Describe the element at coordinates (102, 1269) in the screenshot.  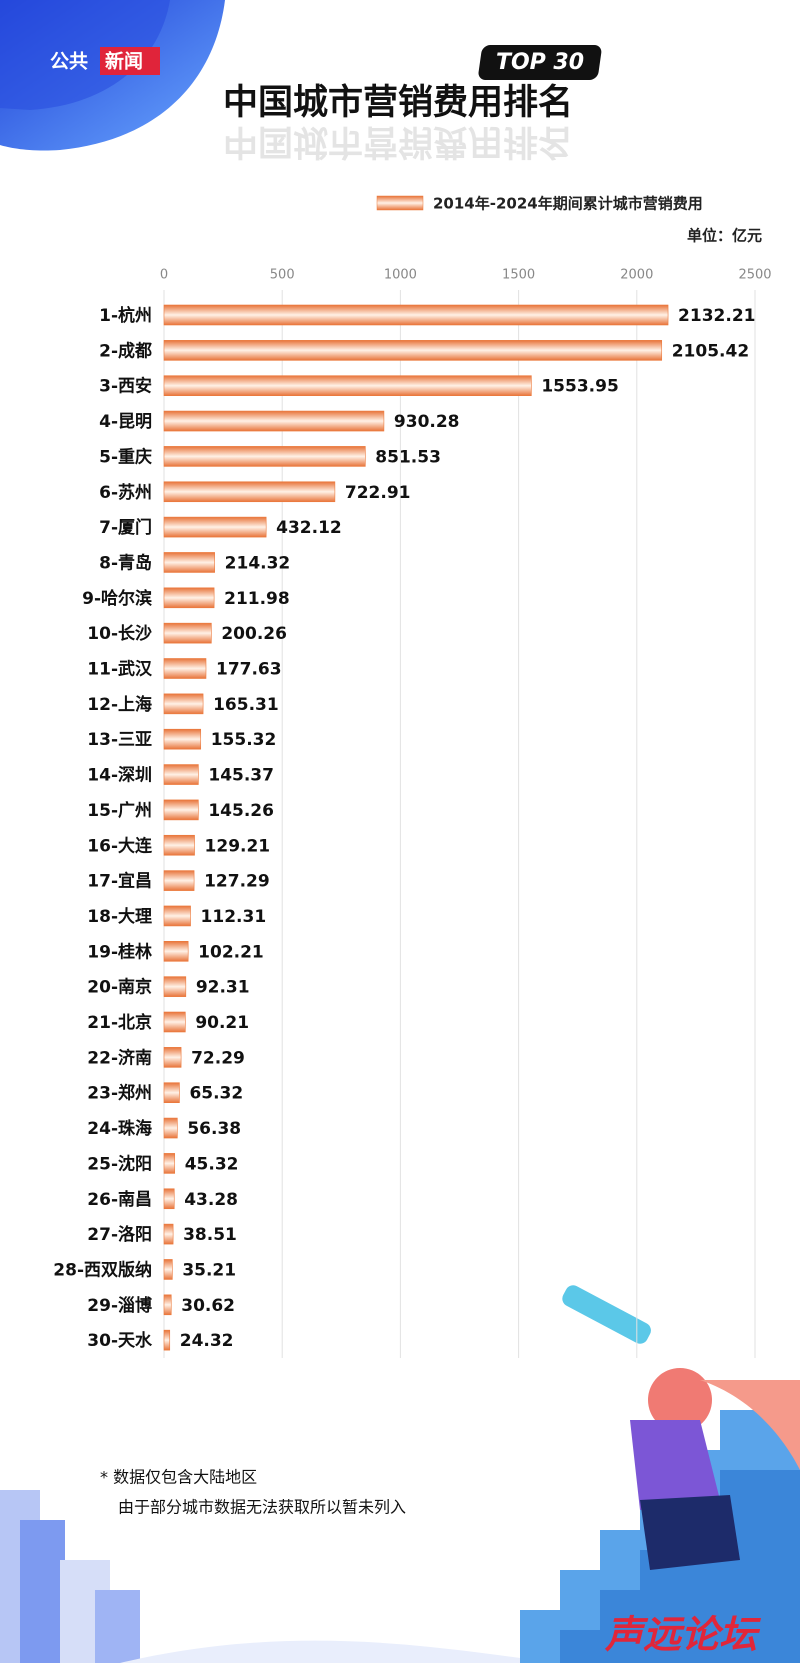
I see `y-tick-label: 28-西双版纳` at that location.